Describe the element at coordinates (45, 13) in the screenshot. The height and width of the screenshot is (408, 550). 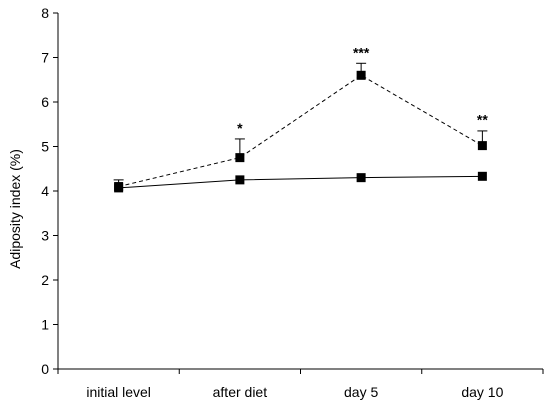
I see `y-tick-label: 8` at that location.